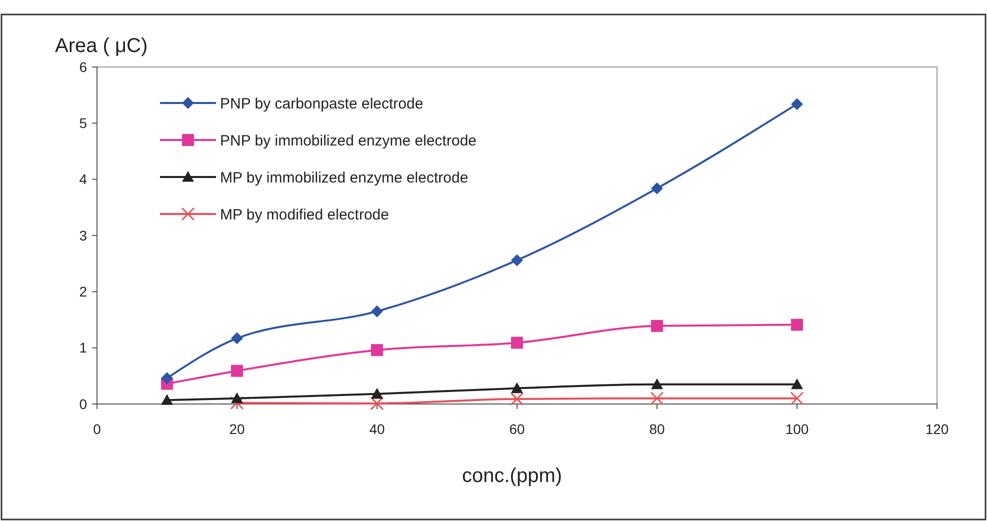 The width and height of the screenshot is (987, 521). Describe the element at coordinates (83, 235) in the screenshot. I see `y-tick-label: 3` at that location.